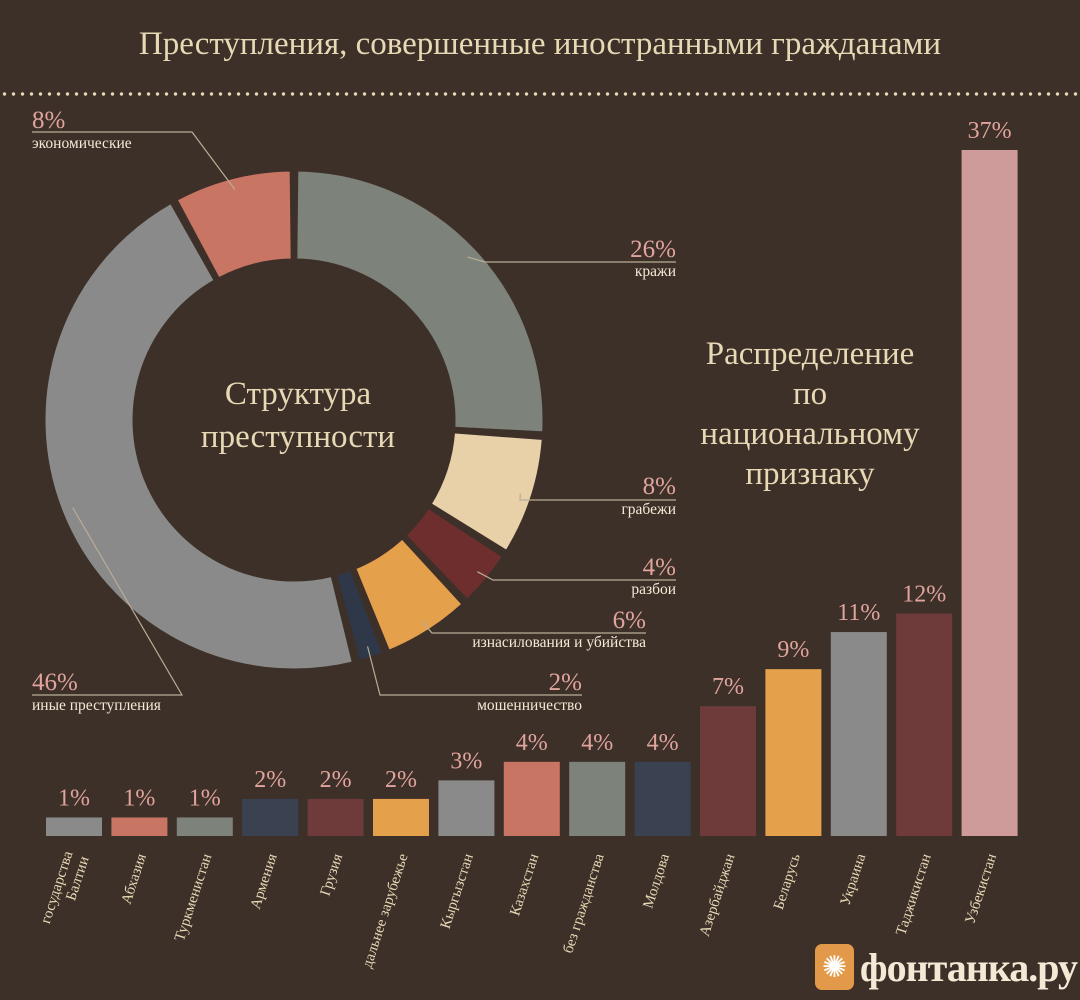  I want to click on bar-value-label: 3%, so click(466, 761).